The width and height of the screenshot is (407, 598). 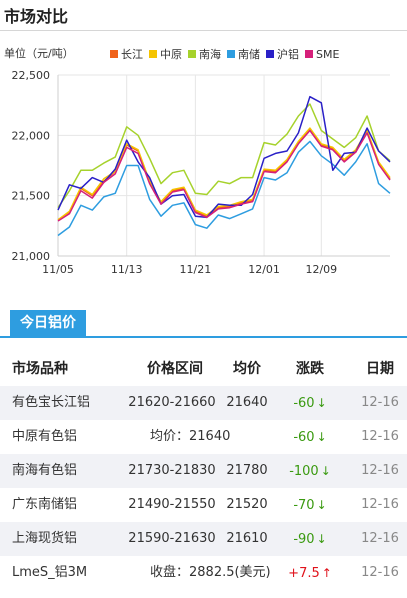 I want to click on legend-item-changjiang: 长江, so click(x=126, y=54).